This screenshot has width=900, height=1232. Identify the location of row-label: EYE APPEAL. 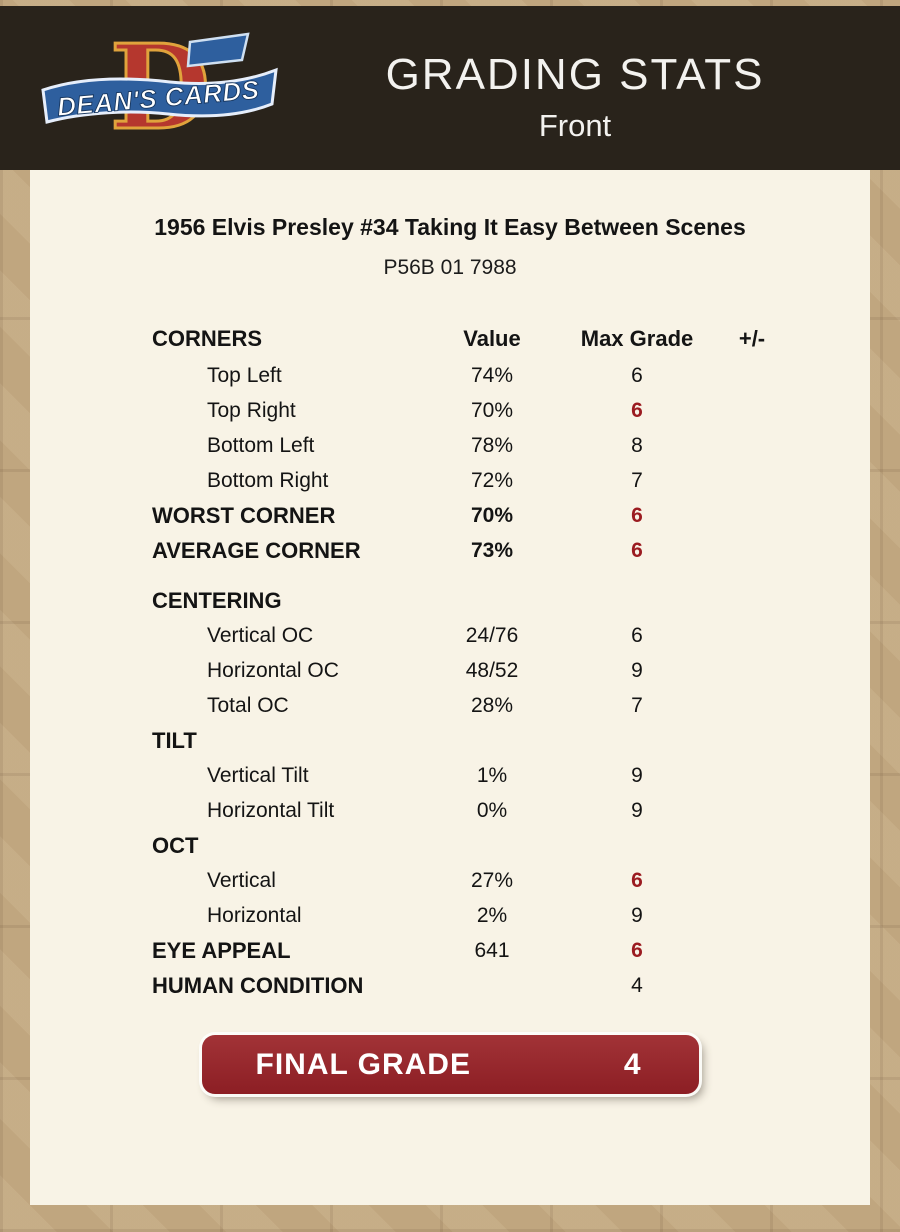
(221, 950).